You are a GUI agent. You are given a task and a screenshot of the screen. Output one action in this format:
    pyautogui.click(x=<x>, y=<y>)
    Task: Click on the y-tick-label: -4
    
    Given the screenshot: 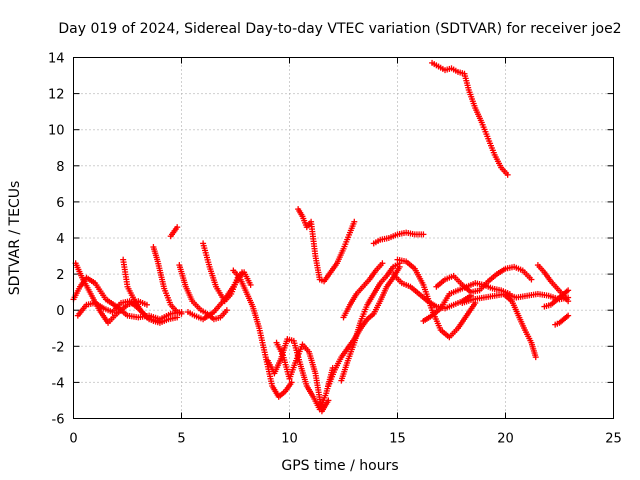 What is the action you would take?
    pyautogui.click(x=58, y=383)
    